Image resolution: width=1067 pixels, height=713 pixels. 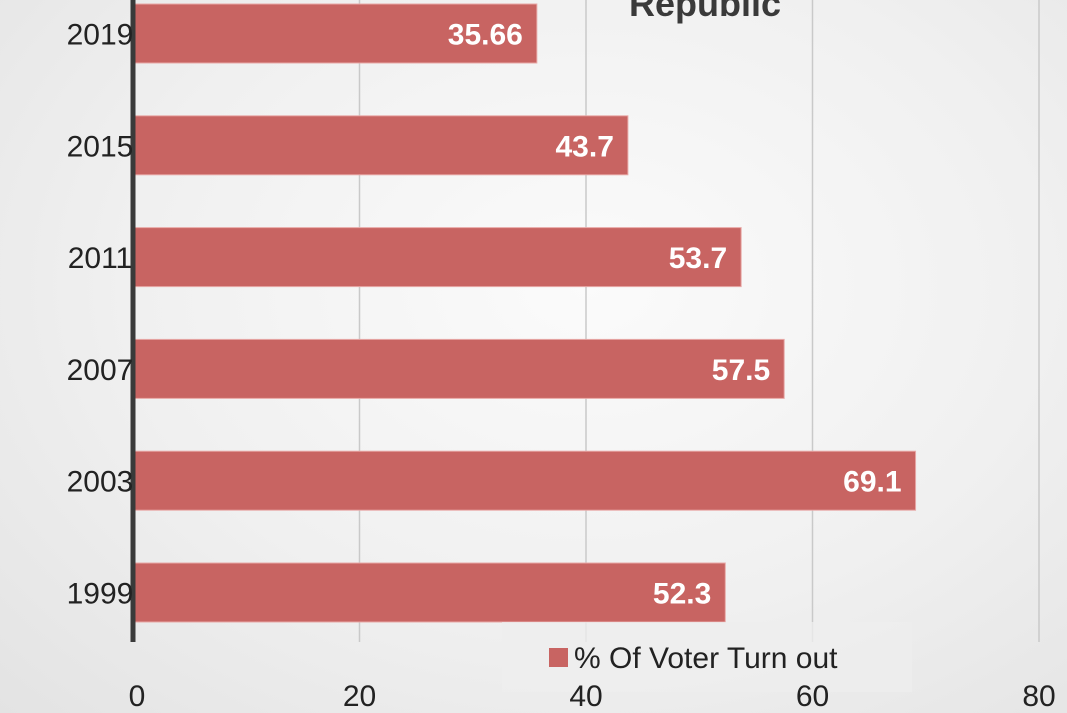 I want to click on data-label-2003: 69.1, so click(x=872, y=482).